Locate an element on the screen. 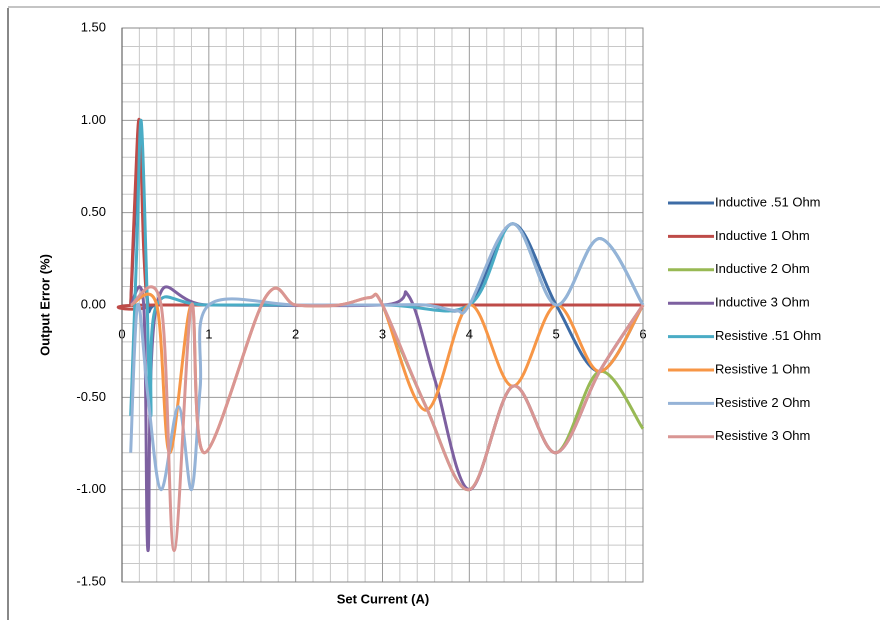  y-tick-label: -1.50 is located at coordinates (91, 580).